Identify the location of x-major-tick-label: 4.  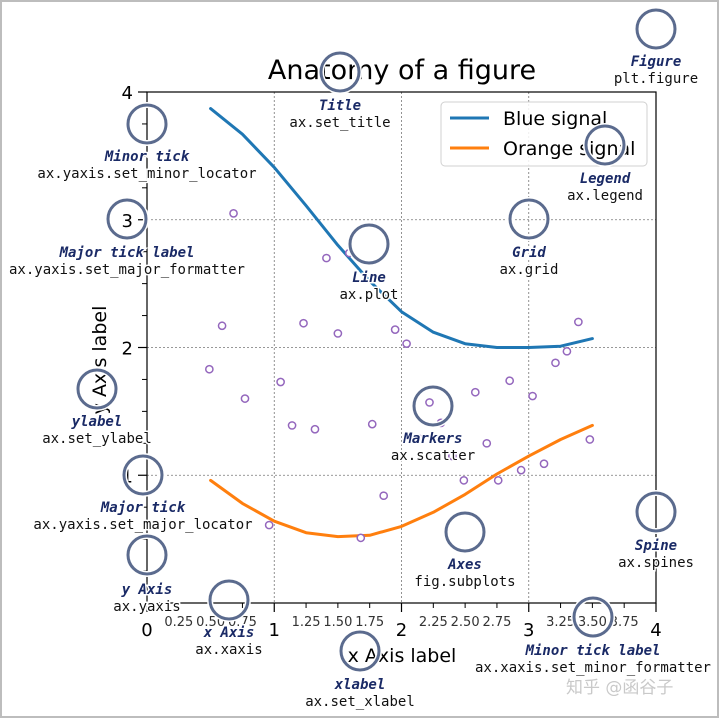
(655, 630).